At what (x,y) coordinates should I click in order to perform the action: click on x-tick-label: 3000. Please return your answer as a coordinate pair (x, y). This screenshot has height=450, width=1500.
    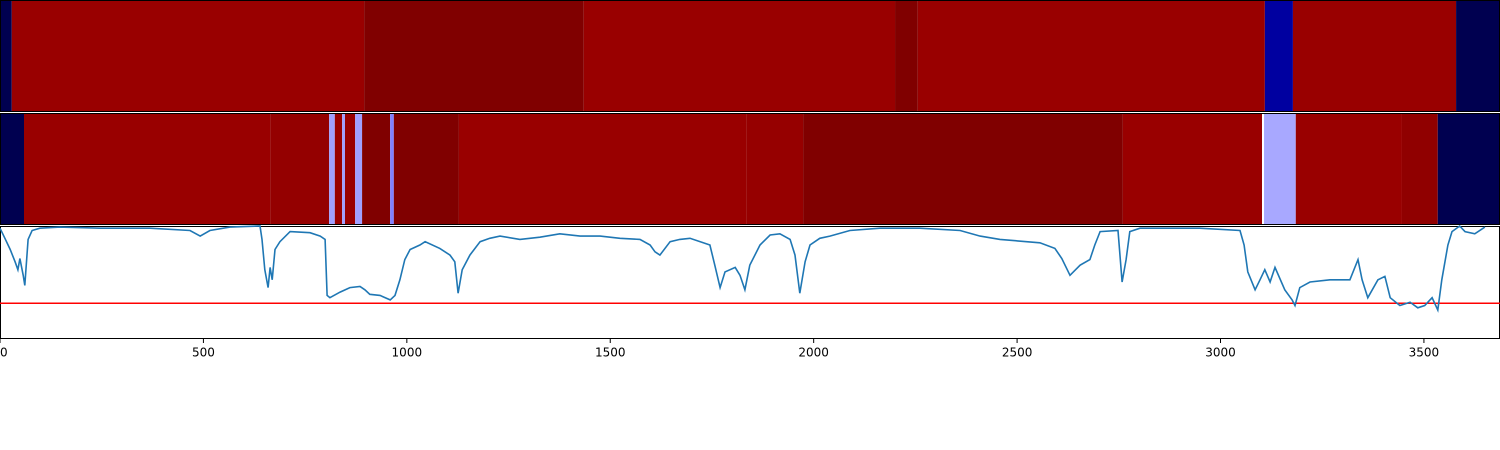
    Looking at the image, I should click on (1220, 353).